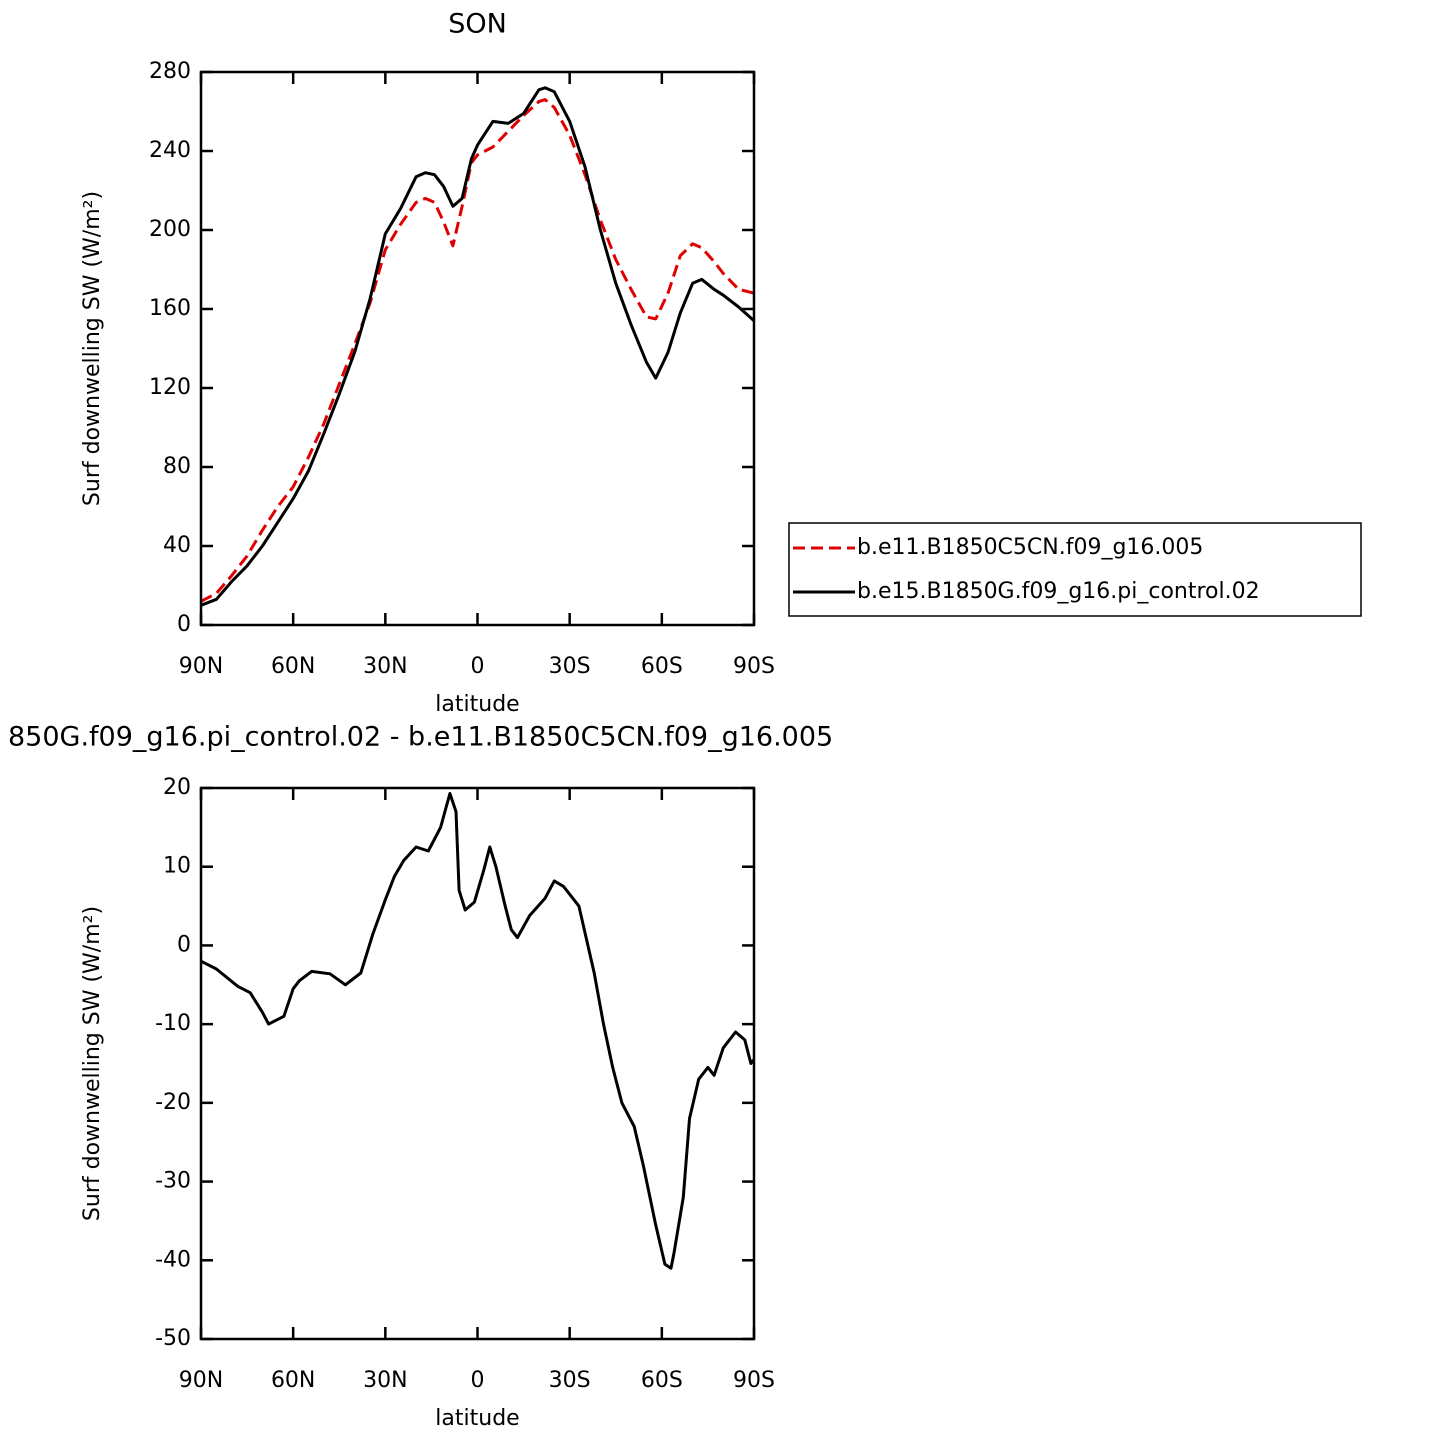 This screenshot has height=1441, width=1441. Describe the element at coordinates (170, 71) in the screenshot. I see `y-tick-label: 280` at that location.